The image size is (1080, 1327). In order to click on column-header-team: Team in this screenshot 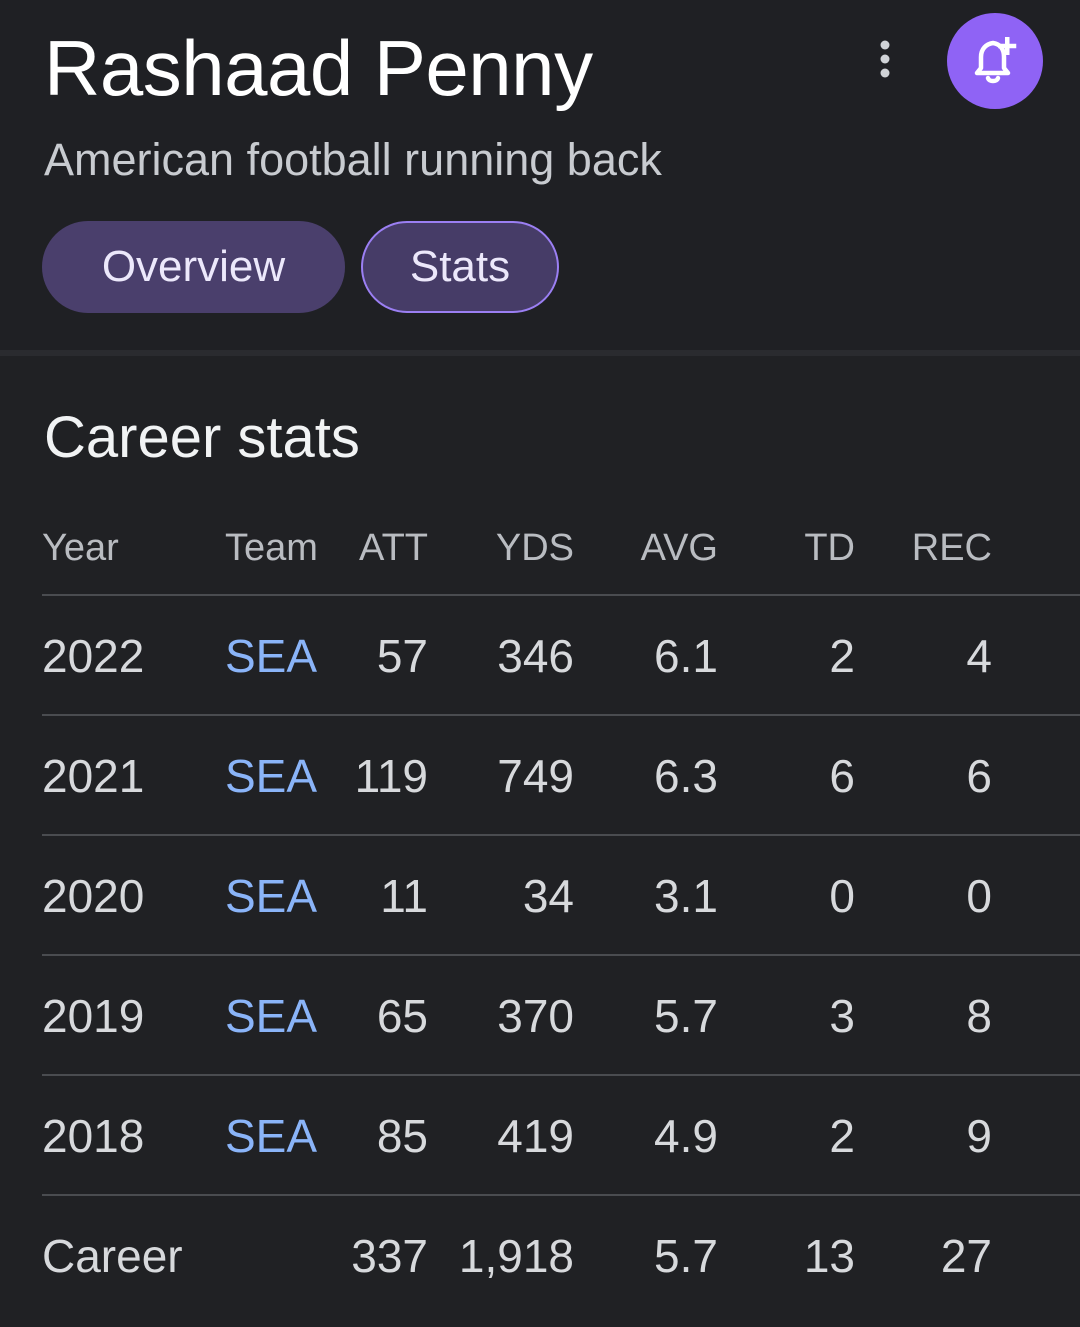, I will do `click(271, 548)`.